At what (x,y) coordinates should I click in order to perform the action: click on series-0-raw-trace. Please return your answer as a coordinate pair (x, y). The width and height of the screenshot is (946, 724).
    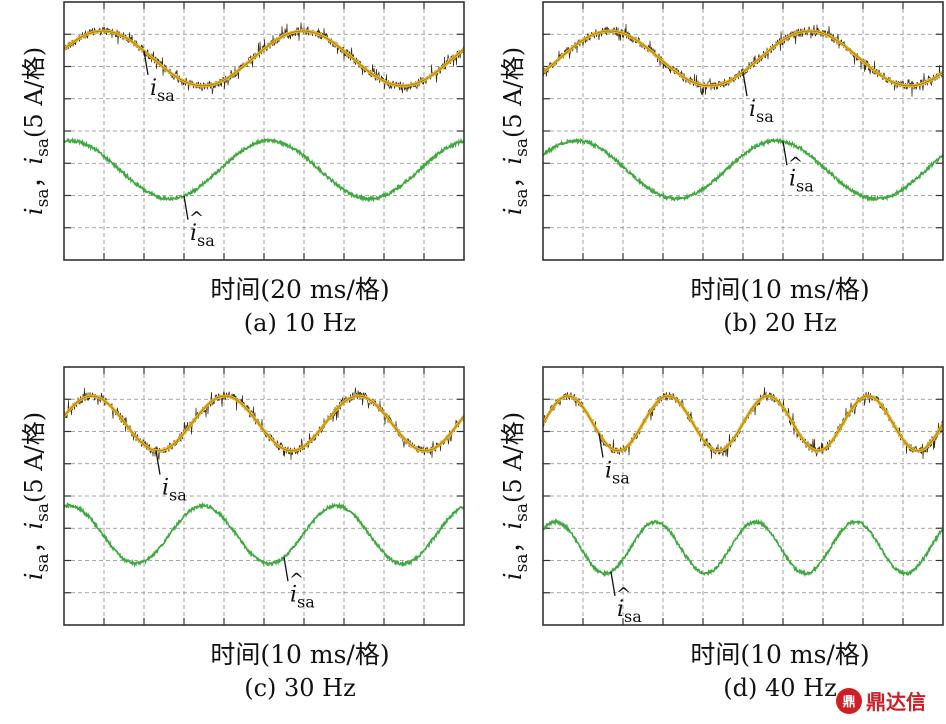
    Looking at the image, I should click on (743, 423).